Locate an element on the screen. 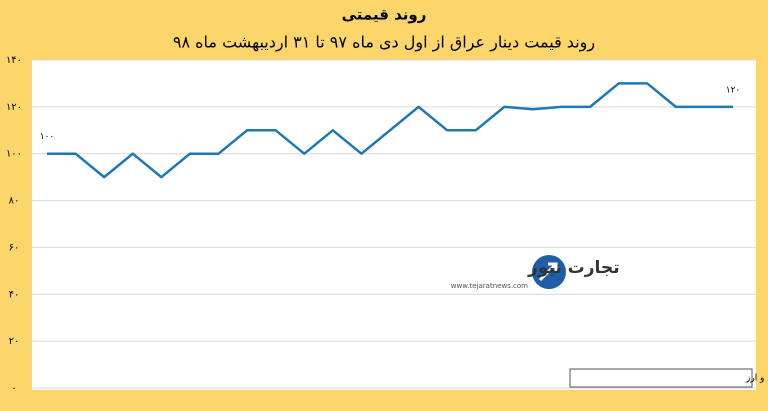  watermark-url: www.tejaratnews.com is located at coordinates (489, 286).